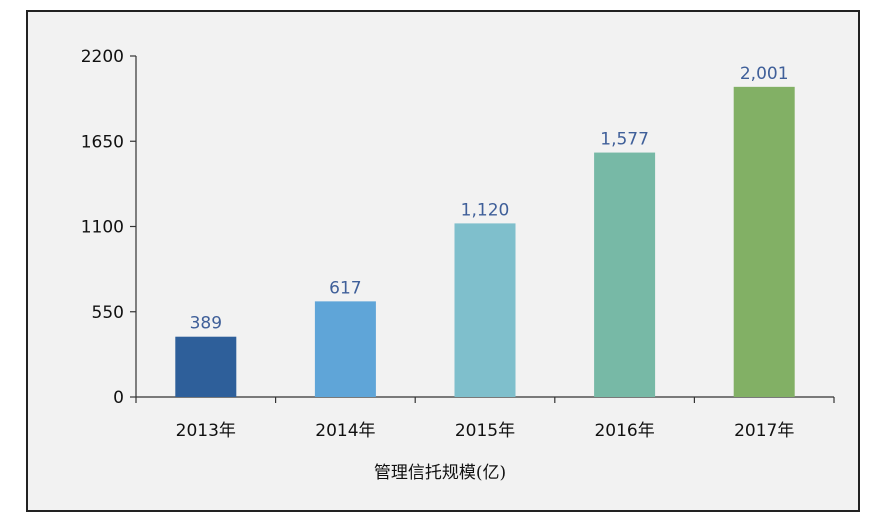  I want to click on y-tick-label: 550, so click(108, 313).